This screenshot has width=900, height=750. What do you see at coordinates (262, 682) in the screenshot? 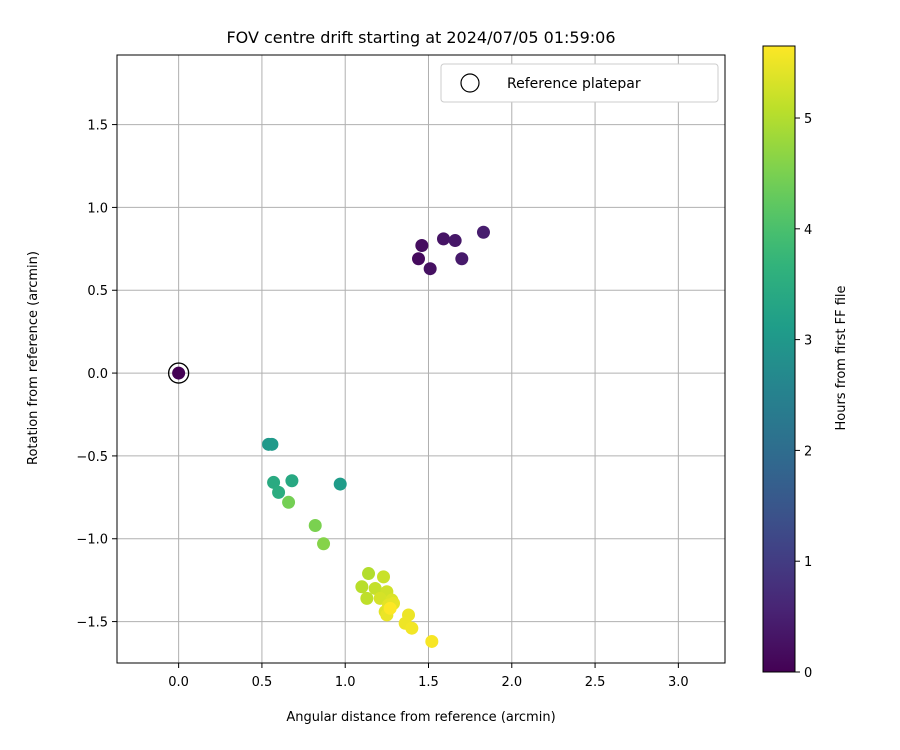
I see `x-tick-label: 0.5` at bounding box center [262, 682].